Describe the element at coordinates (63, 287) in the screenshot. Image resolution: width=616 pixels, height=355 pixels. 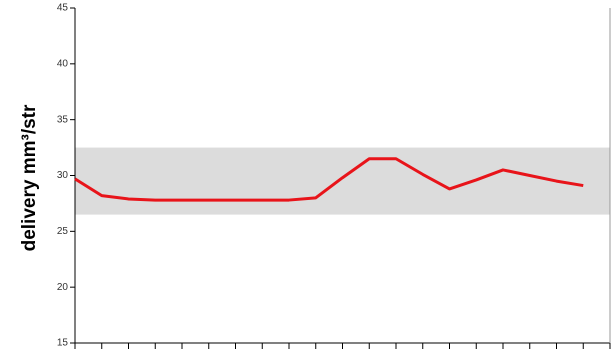
I see `y-tick-label: 20` at that location.